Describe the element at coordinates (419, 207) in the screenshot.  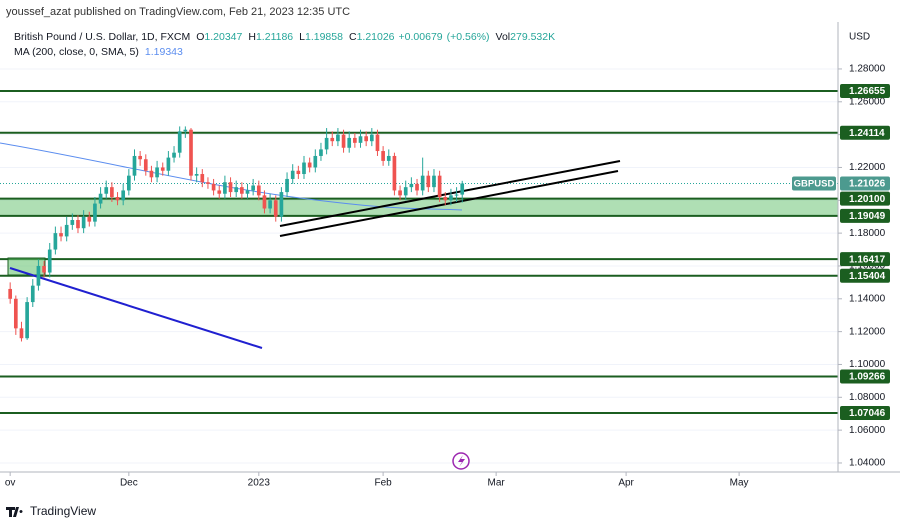
I see `zone` at that location.